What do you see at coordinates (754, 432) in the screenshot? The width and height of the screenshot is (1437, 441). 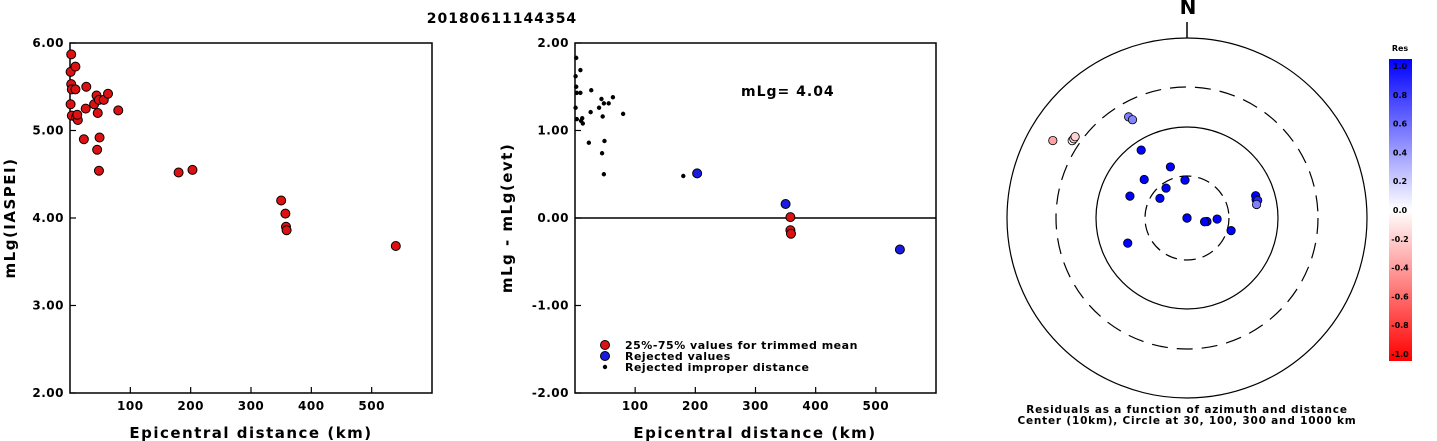 I see `plot2-x-axis-label: Epicentral distance (km)` at bounding box center [754, 432].